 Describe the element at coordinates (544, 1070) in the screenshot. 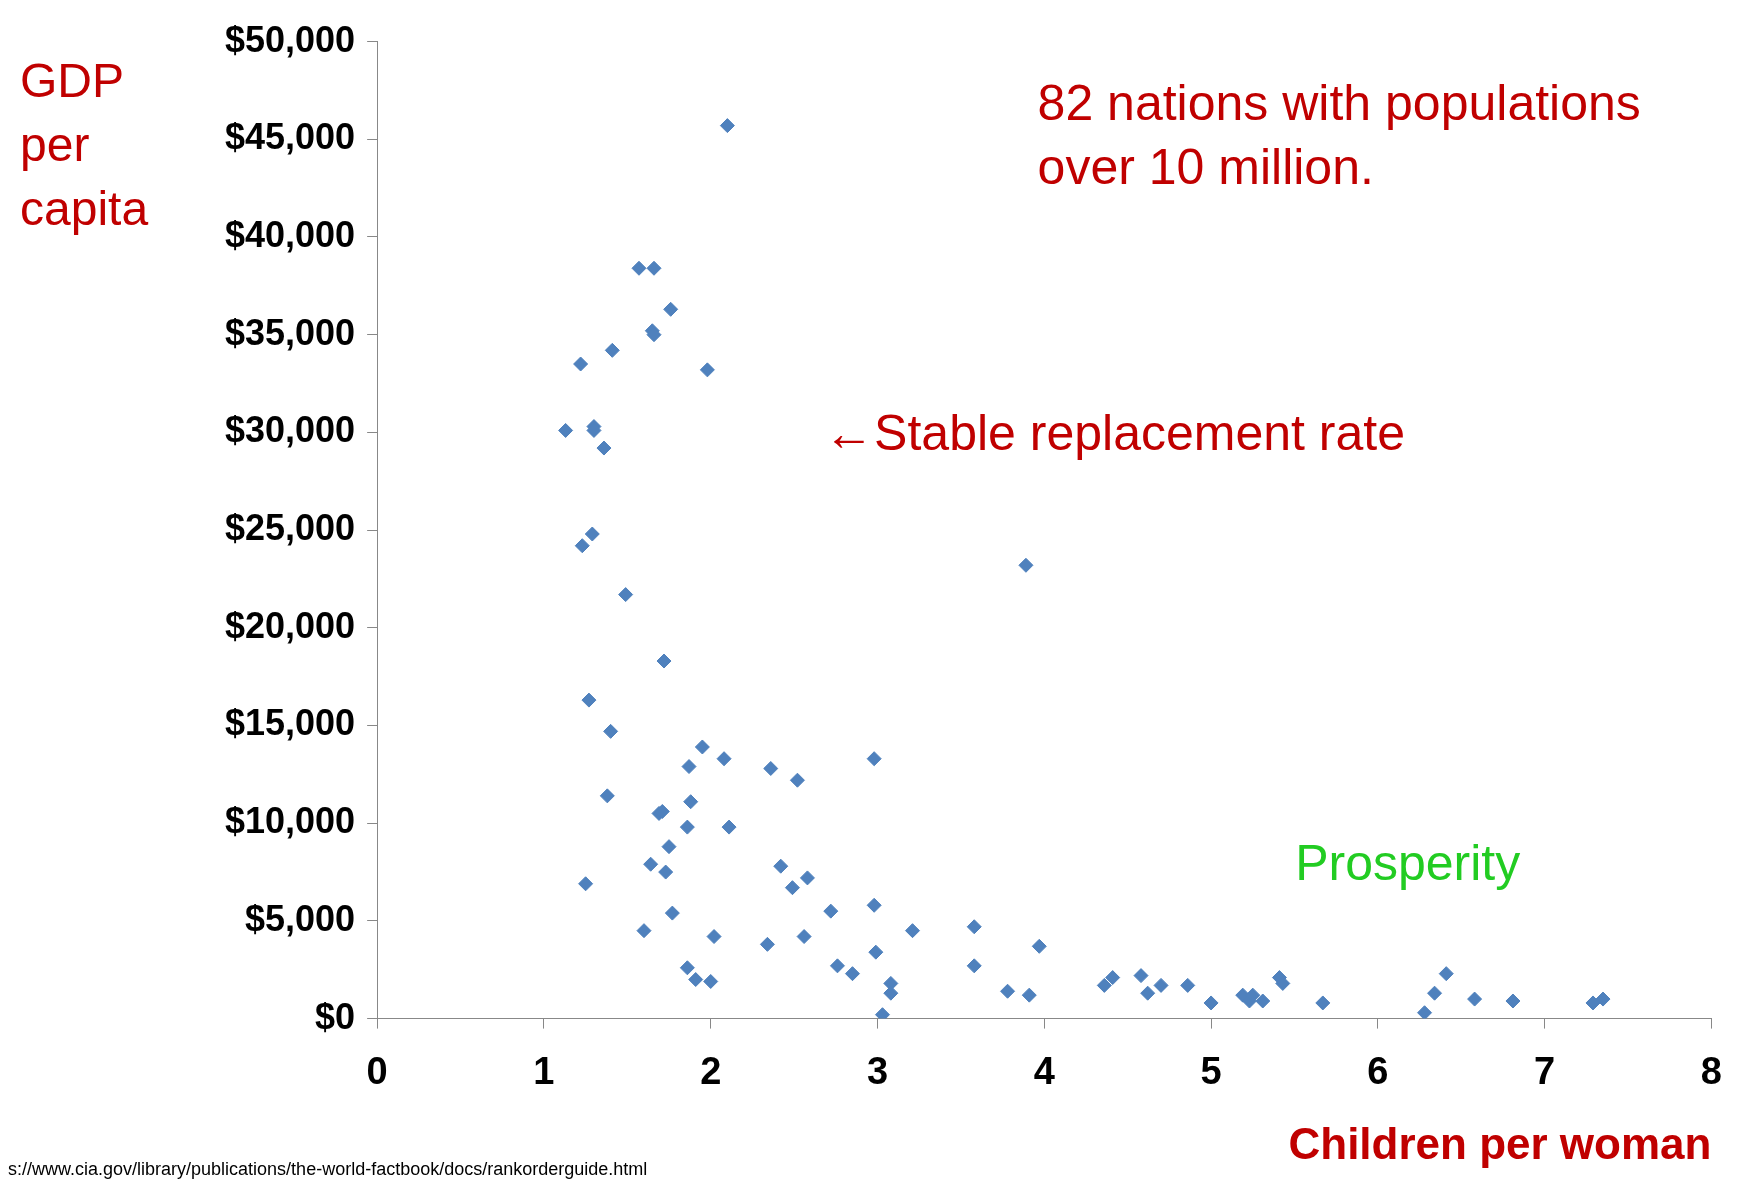

I see `x-tick-label: 1` at that location.